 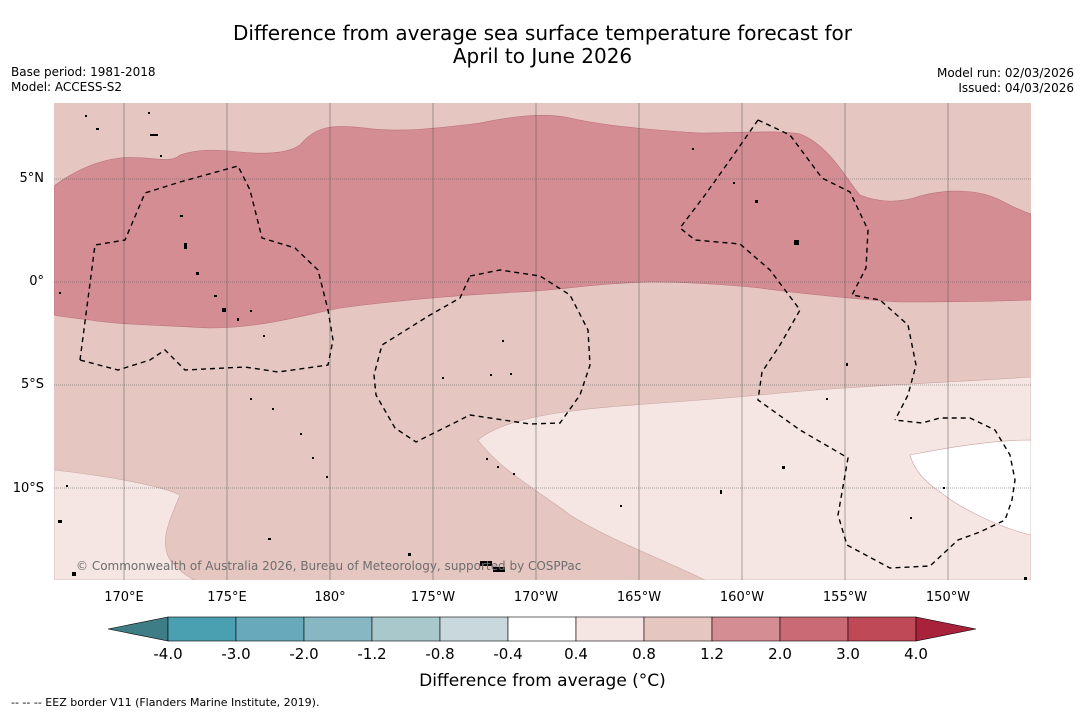 What do you see at coordinates (542, 56) in the screenshot?
I see `title-line-2: April to June 2026` at bounding box center [542, 56].